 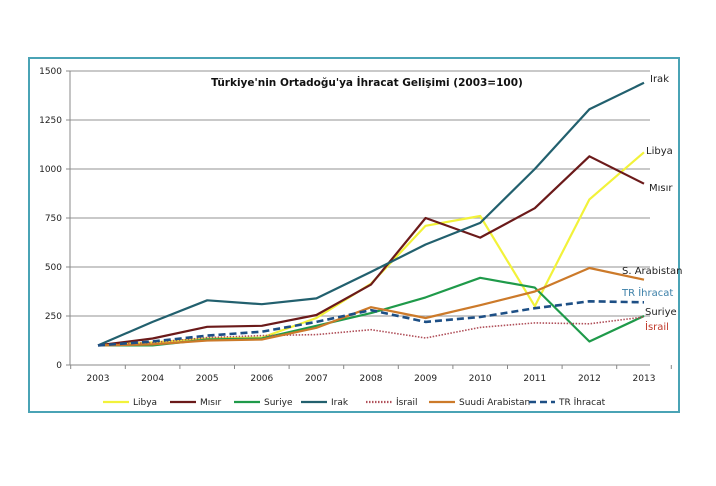 What do you see at coordinates (145, 403) in the screenshot?
I see `legend-label: Libya` at bounding box center [145, 403].